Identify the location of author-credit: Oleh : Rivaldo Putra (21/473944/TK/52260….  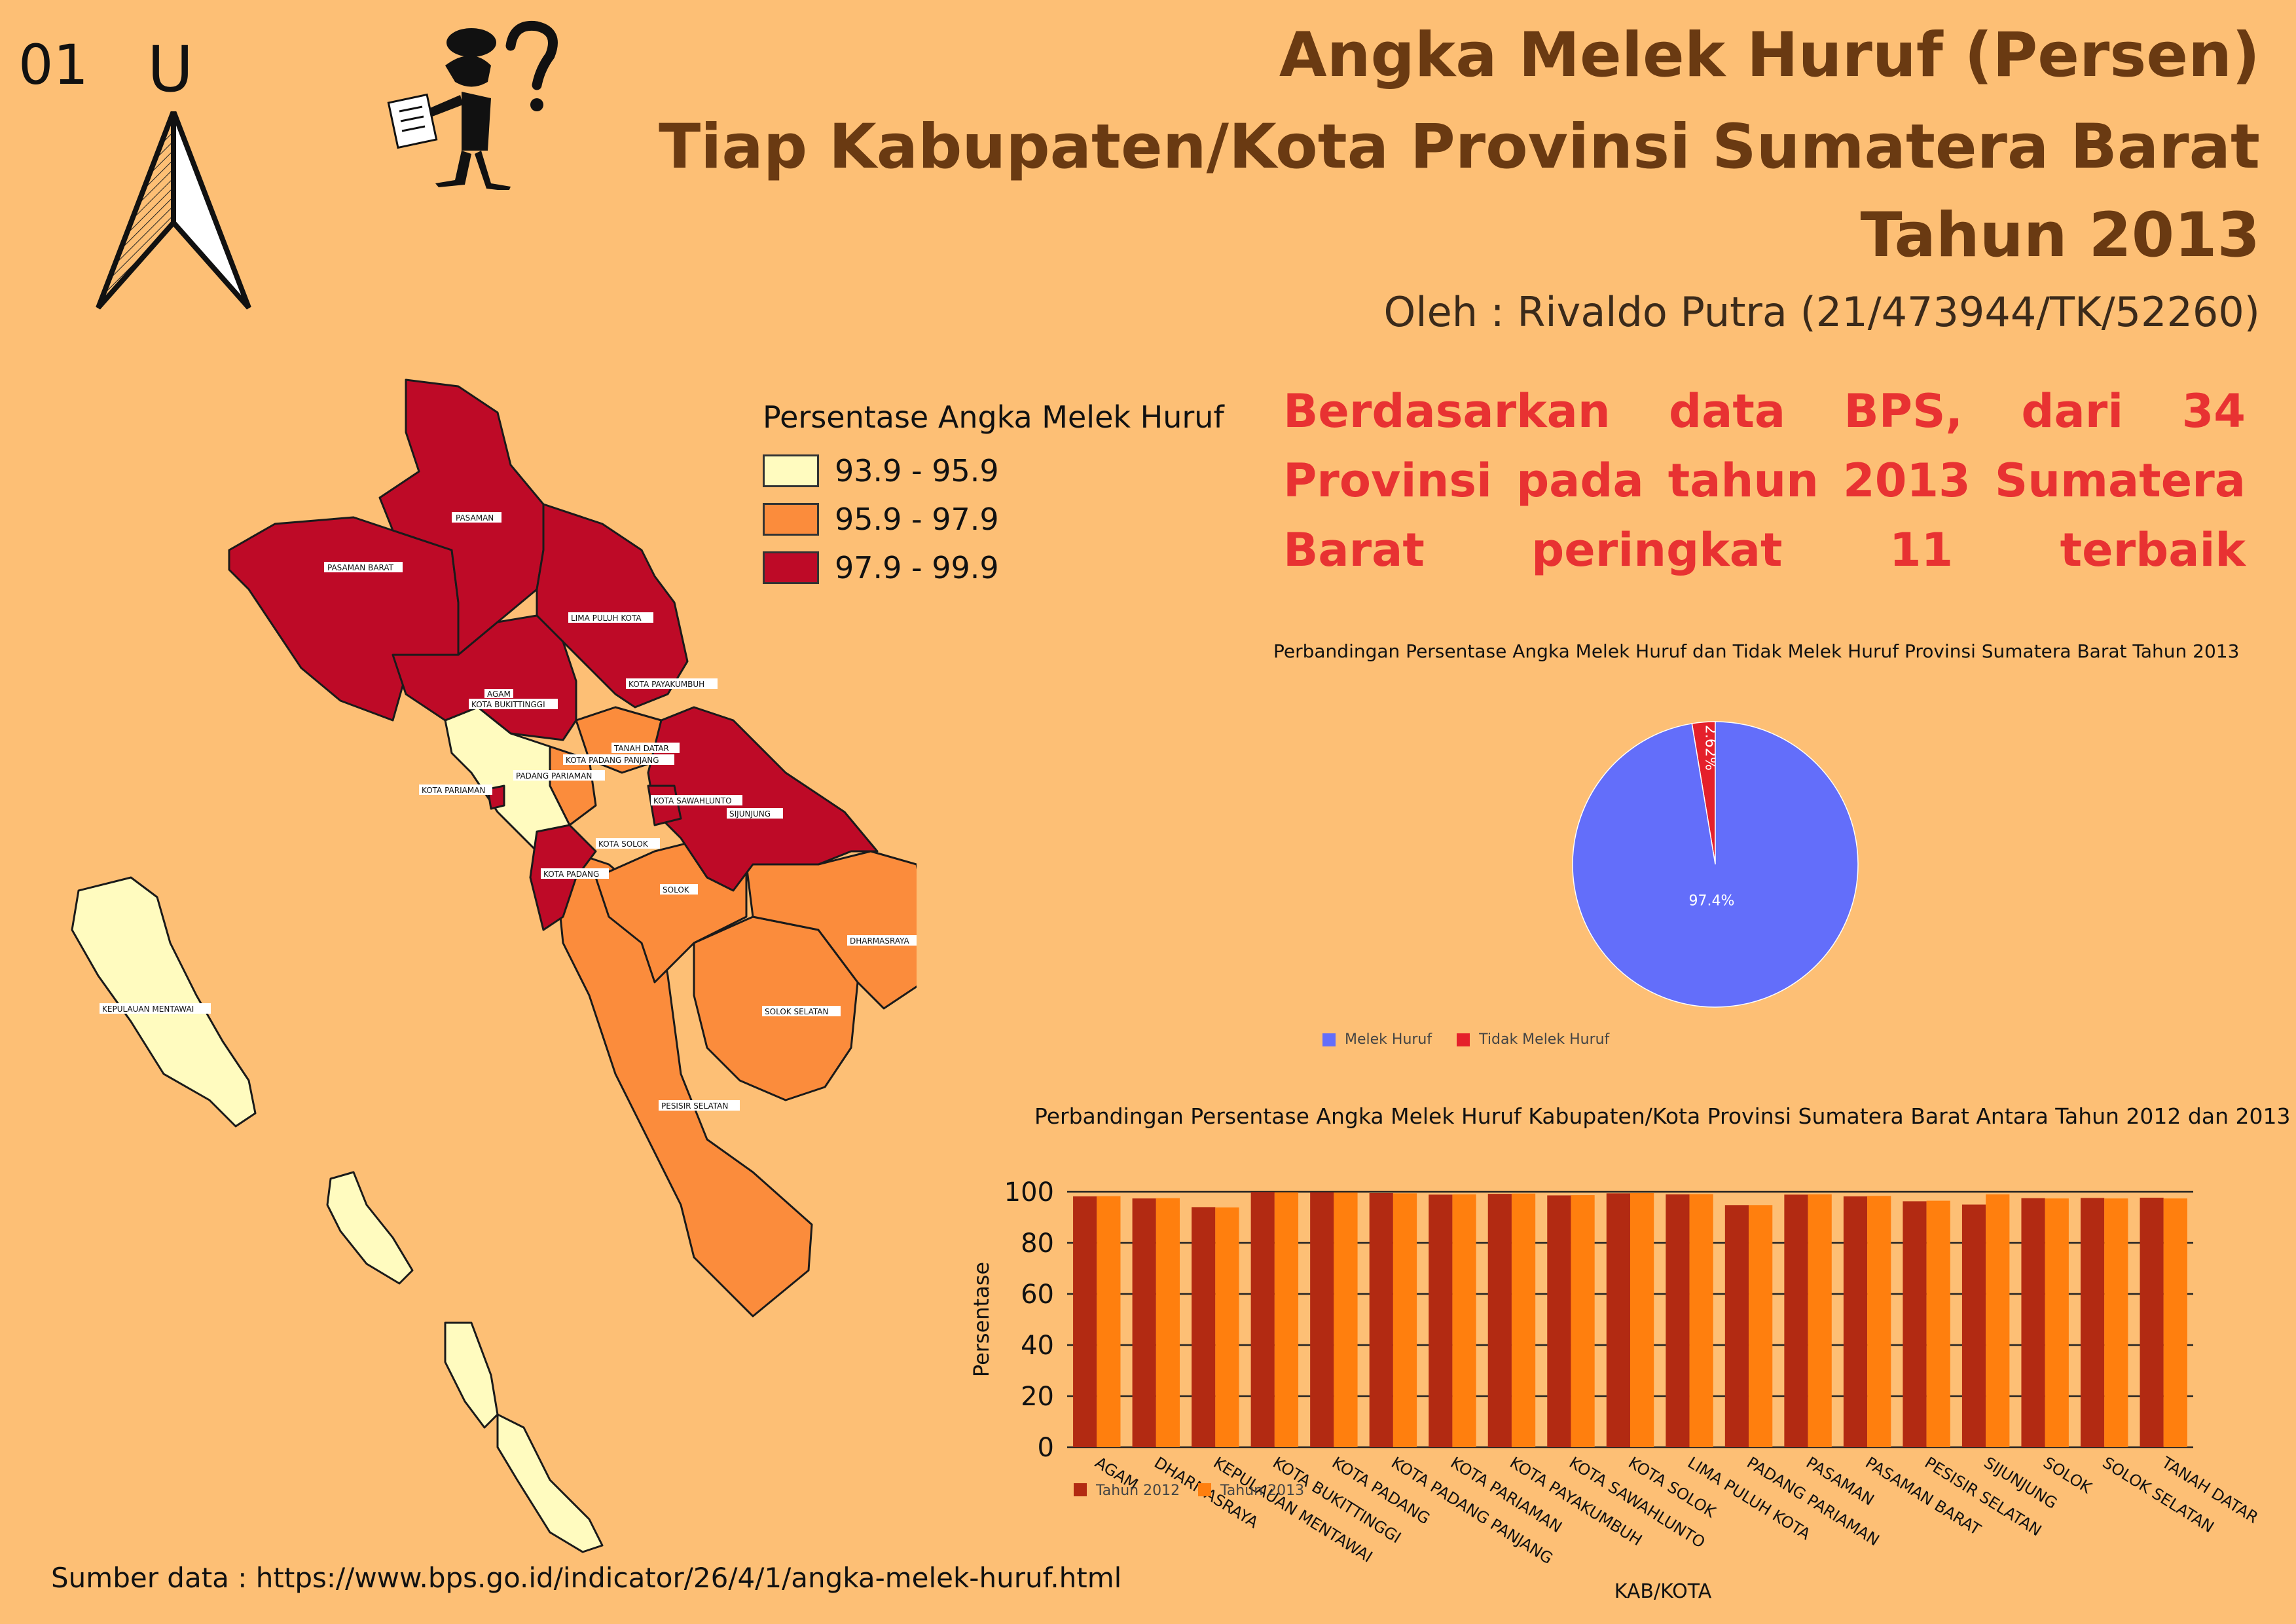
(1821, 312).